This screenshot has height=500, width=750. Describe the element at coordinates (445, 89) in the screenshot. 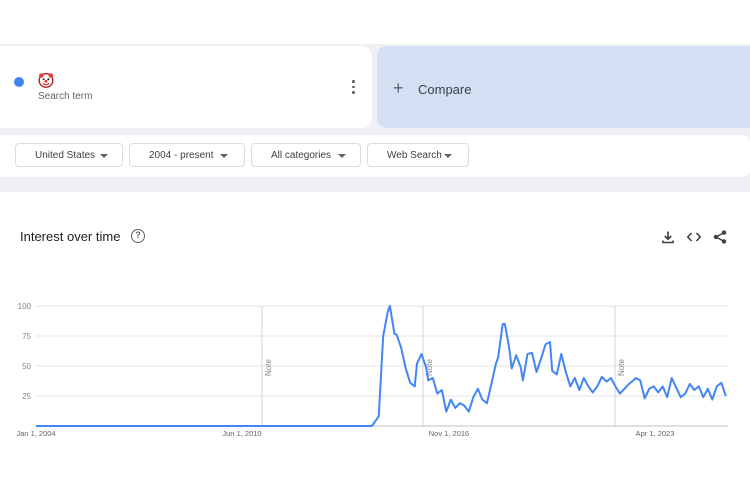

I see `compare-label: Compare` at that location.